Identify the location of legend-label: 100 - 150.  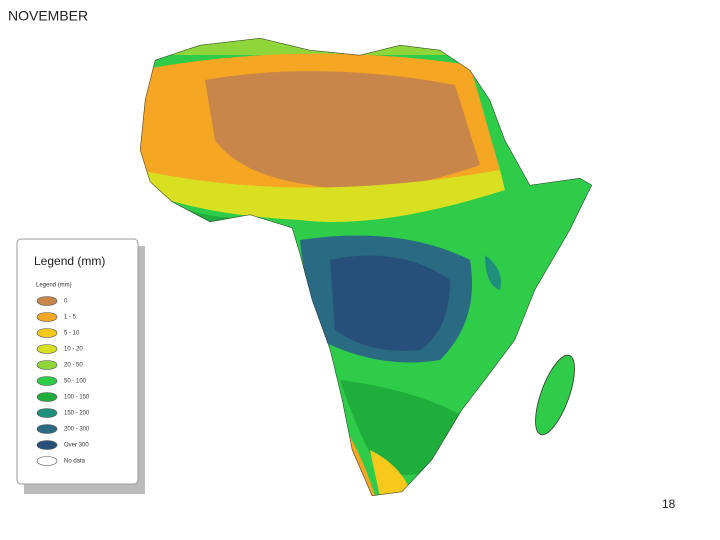
(77, 398).